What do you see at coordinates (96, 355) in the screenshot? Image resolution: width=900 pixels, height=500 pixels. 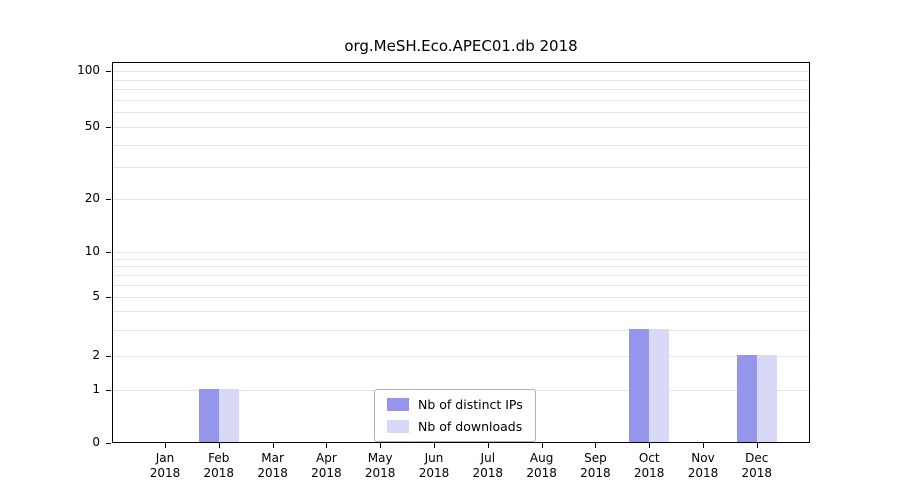 I see `y-tick-label: 2` at bounding box center [96, 355].